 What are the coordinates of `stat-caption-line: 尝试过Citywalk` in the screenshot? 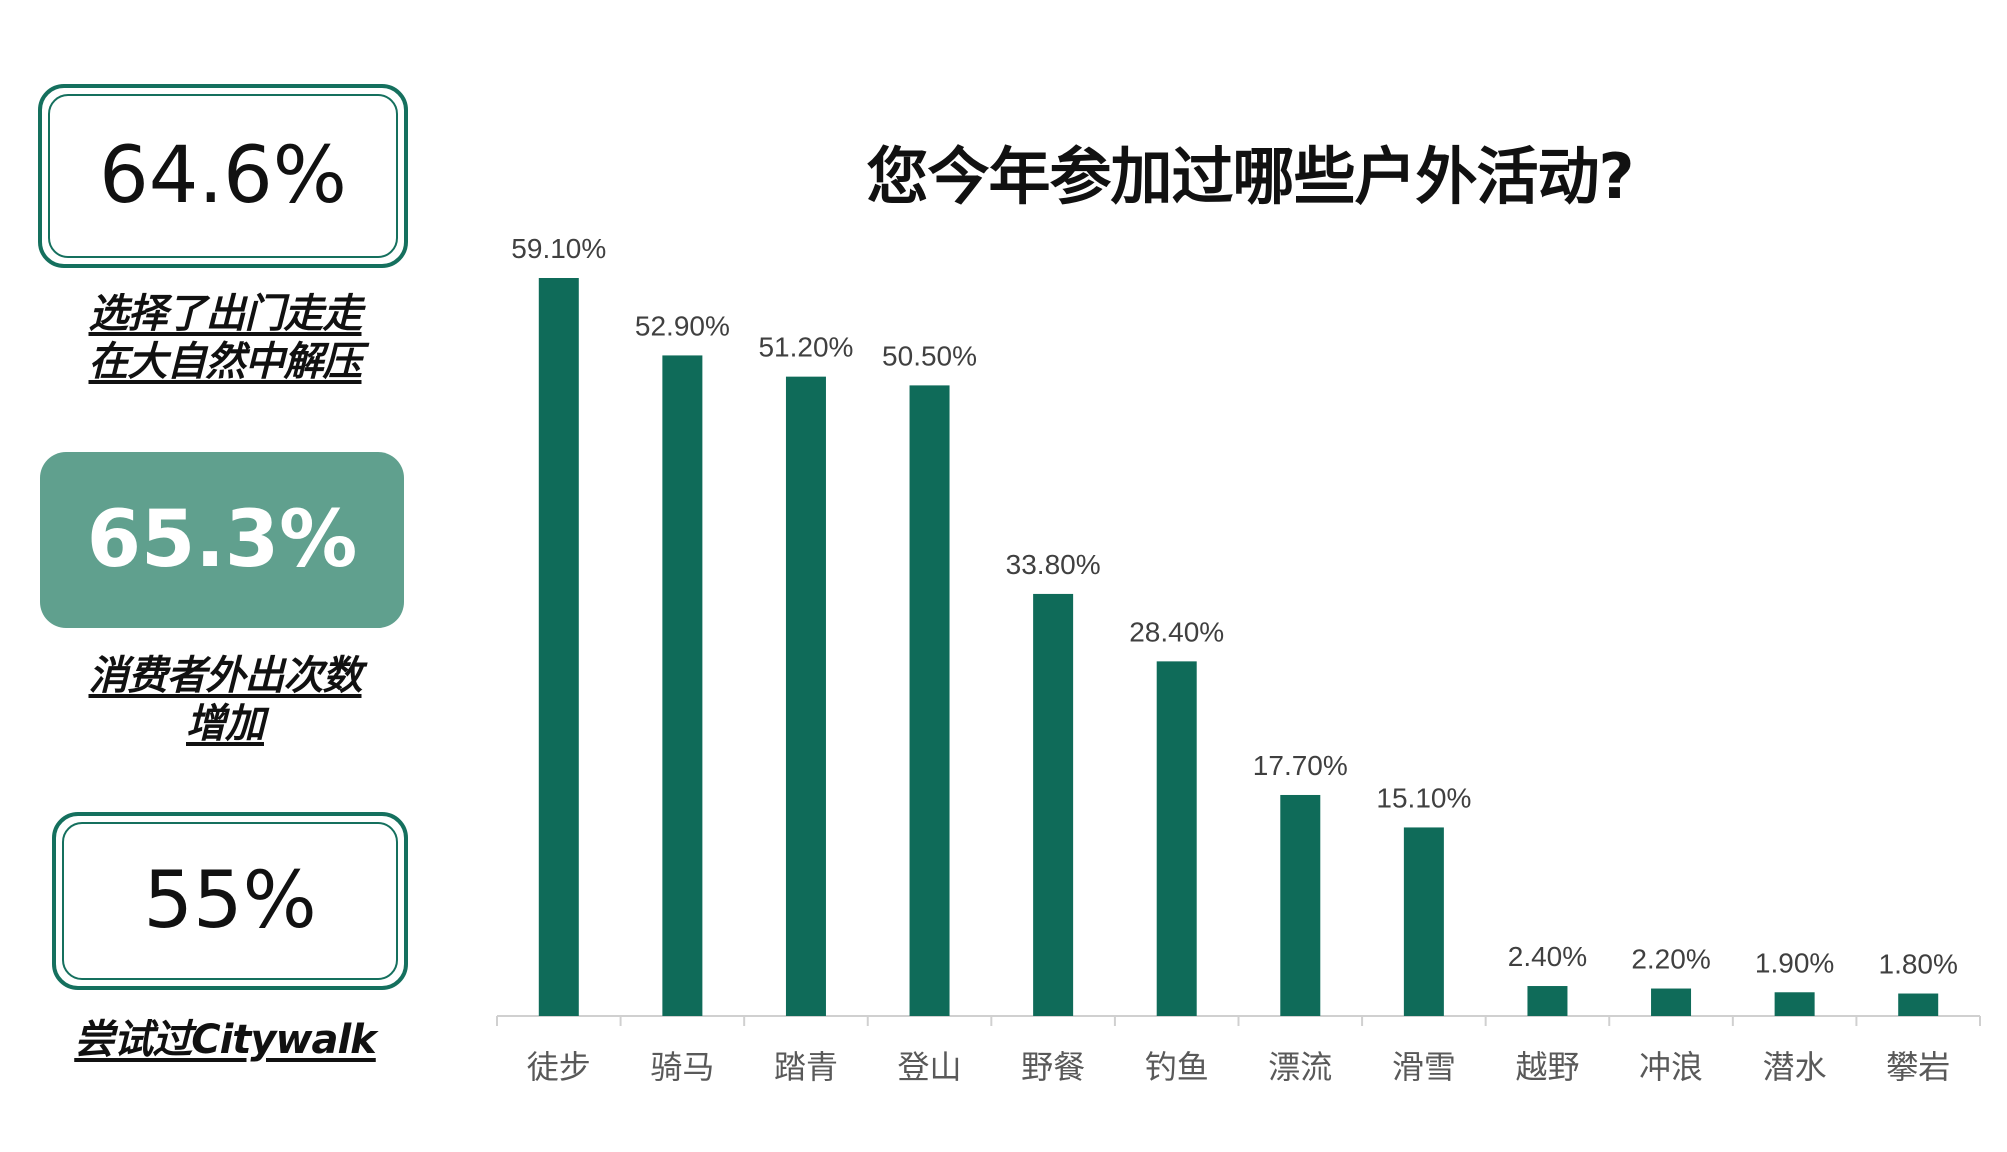 It's located at (225, 1040).